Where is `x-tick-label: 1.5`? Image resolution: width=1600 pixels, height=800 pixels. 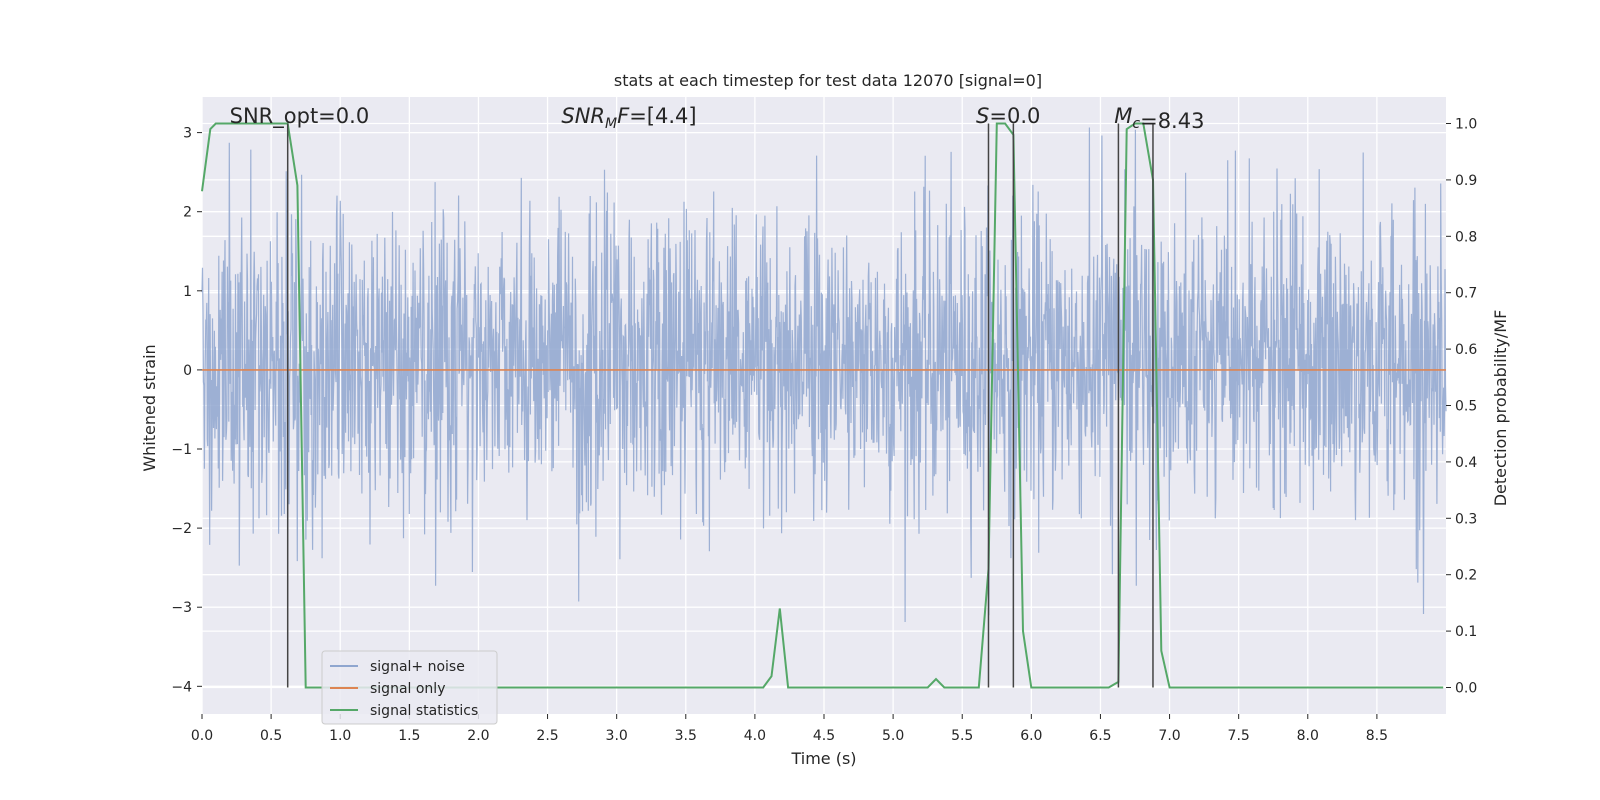
x-tick-label: 1.5 is located at coordinates (409, 736).